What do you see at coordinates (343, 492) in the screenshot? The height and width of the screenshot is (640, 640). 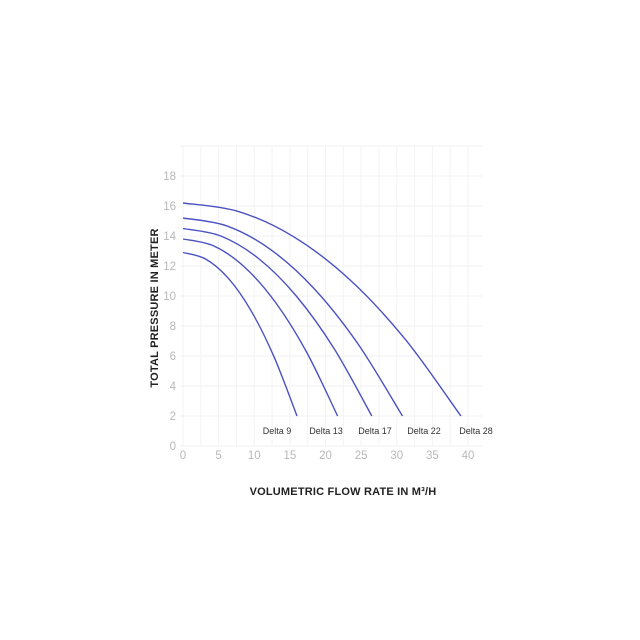 I see `x-axis-title: VOLUMETRIC FLOW RATE IN M³/H` at bounding box center [343, 492].